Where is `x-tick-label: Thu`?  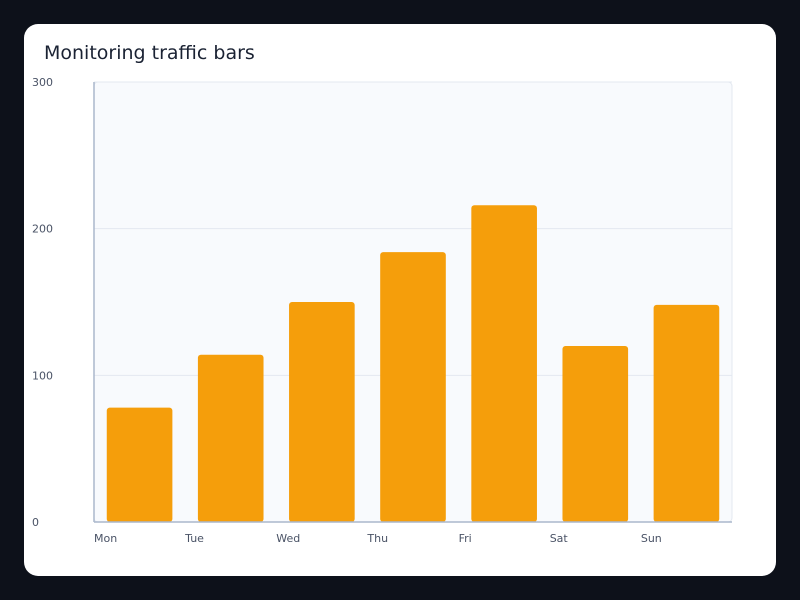 x-tick-label: Thu is located at coordinates (377, 538).